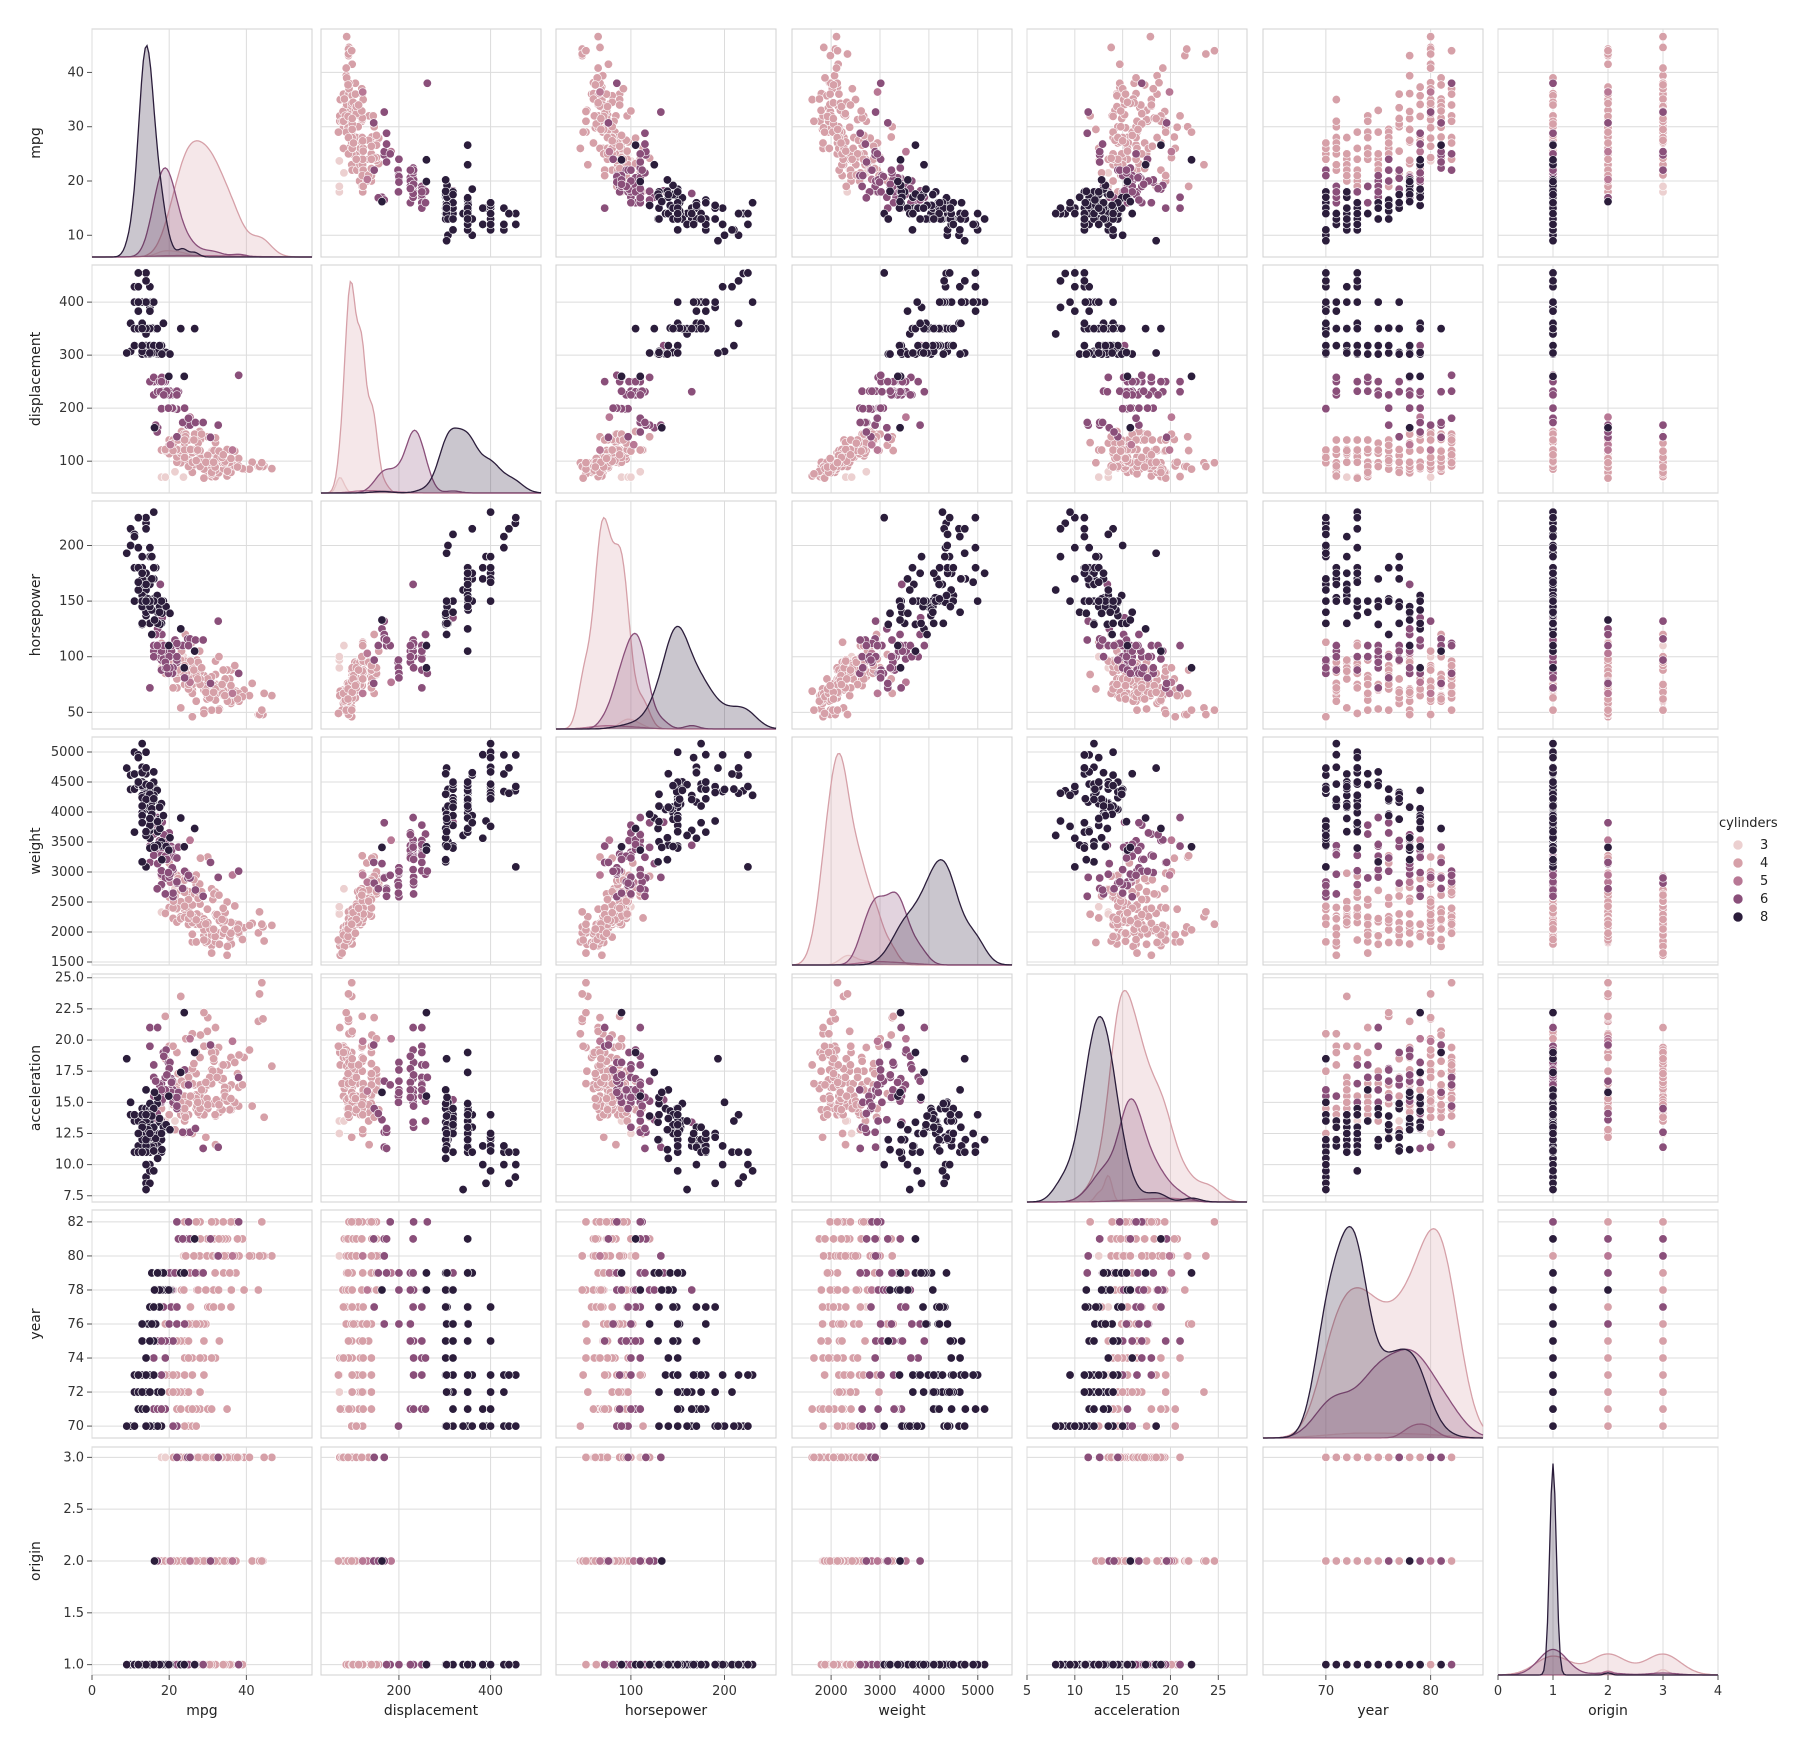  What do you see at coordinates (1373, 143) in the screenshot?
I see `panel-mpg-vs-year` at bounding box center [1373, 143].